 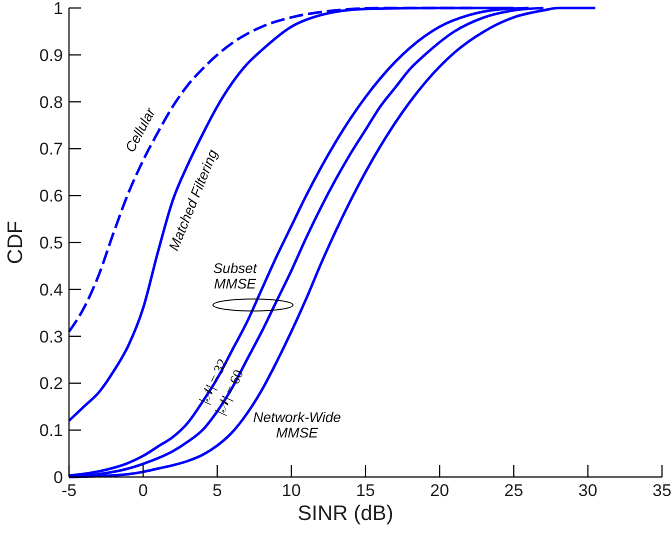 I want to click on x-tick-label: 15, so click(x=365, y=490).